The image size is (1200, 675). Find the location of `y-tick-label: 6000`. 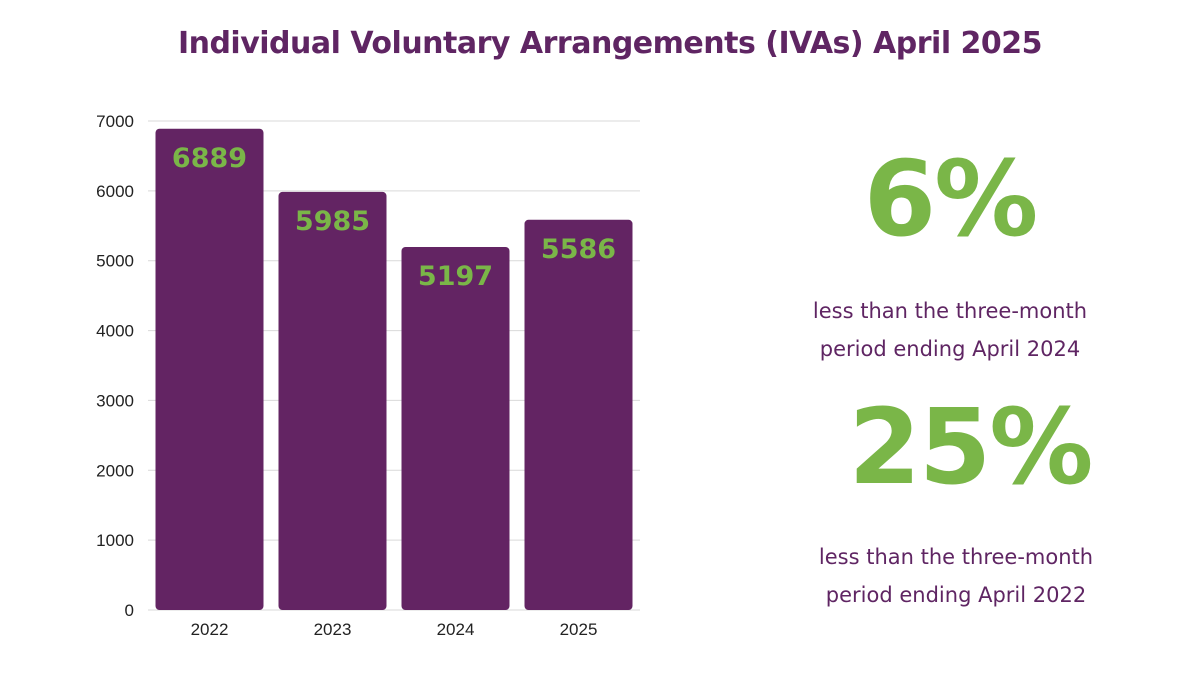

y-tick-label: 6000 is located at coordinates (115, 191).